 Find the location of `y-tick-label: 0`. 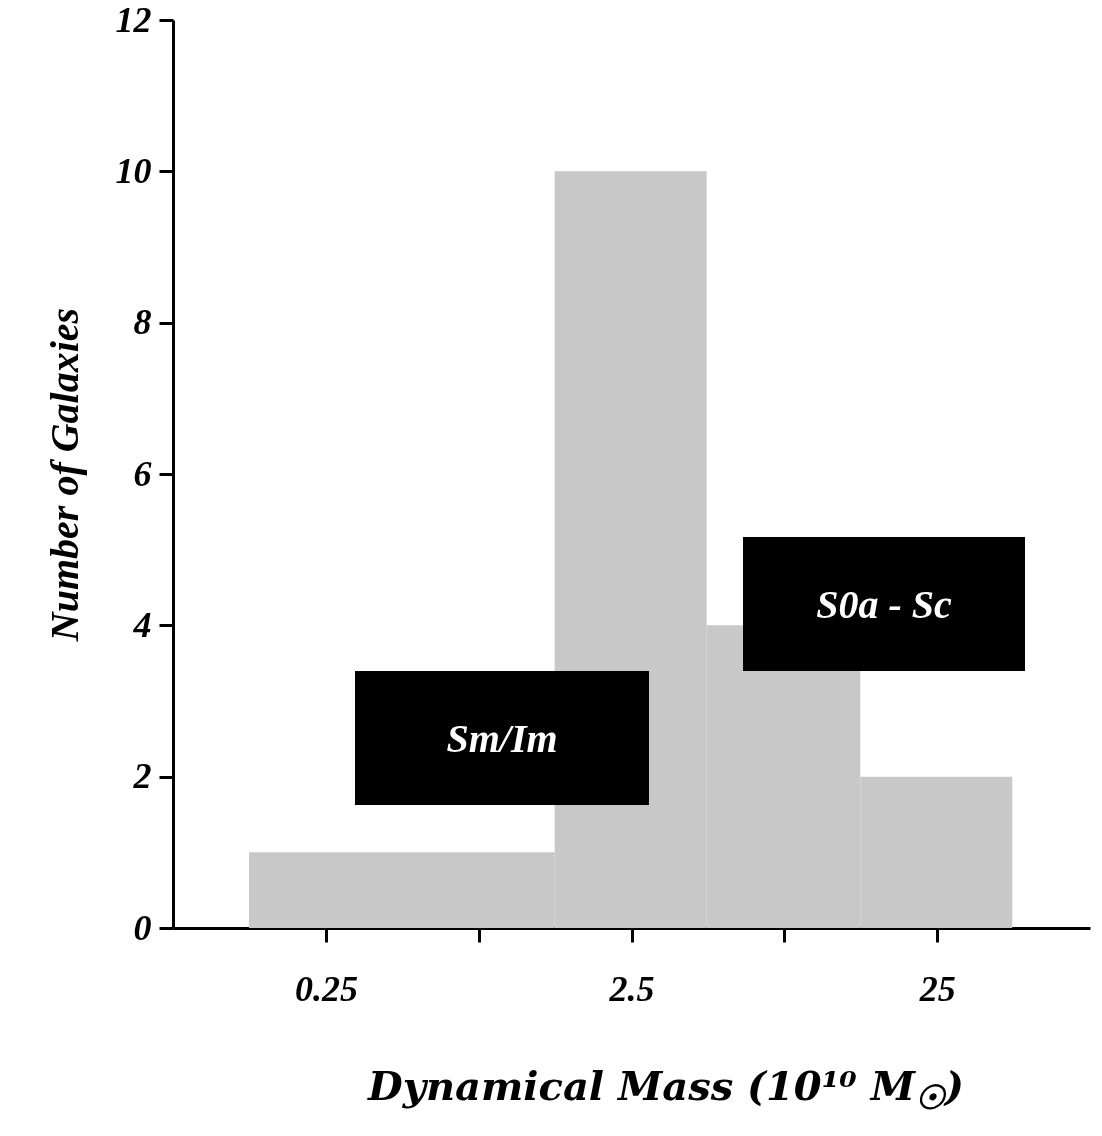

y-tick-label: 0 is located at coordinates (142, 927).